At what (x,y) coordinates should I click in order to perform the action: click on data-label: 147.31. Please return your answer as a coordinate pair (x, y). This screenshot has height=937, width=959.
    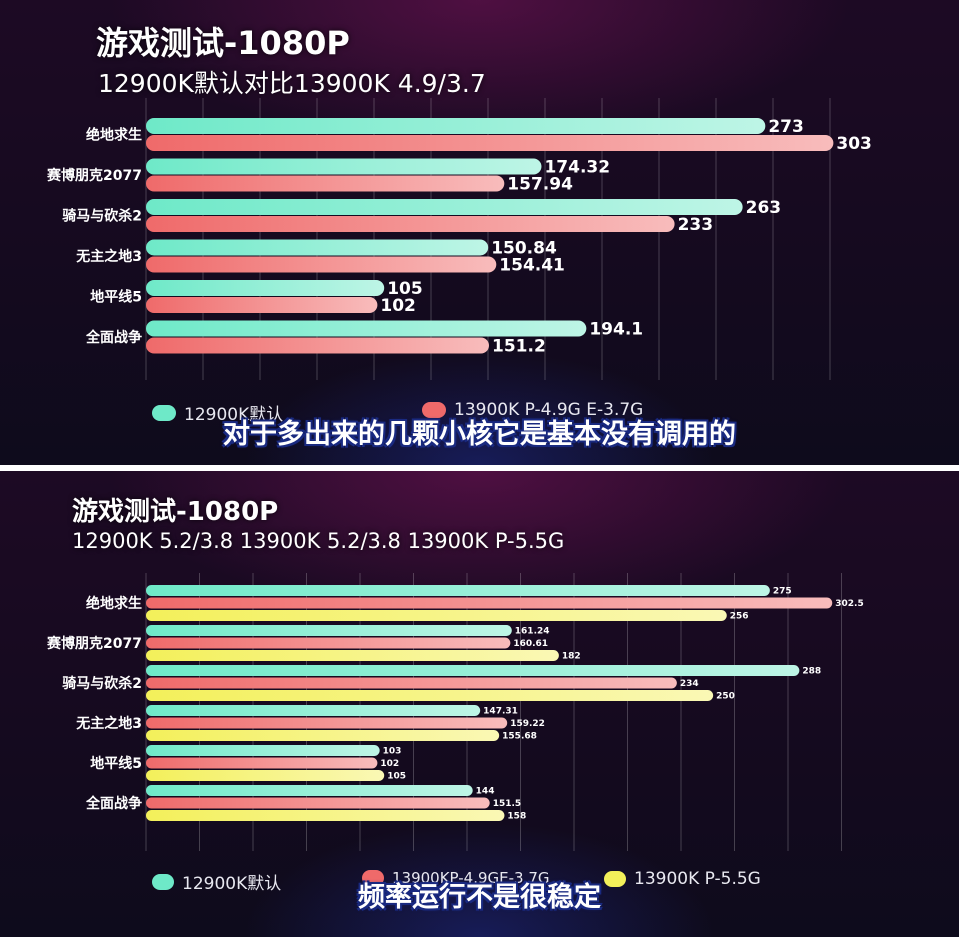
    Looking at the image, I should click on (500, 712).